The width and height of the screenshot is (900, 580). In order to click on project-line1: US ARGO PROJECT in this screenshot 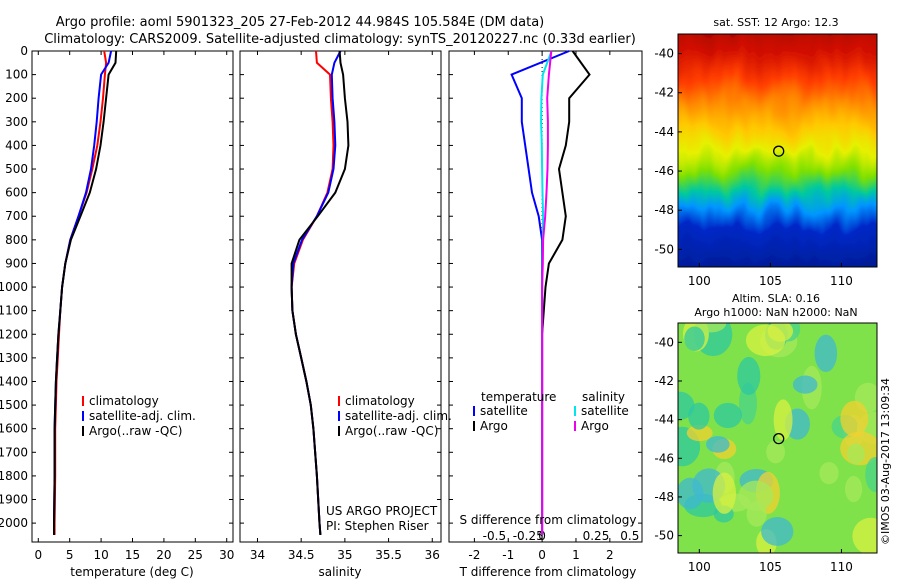, I will do `click(382, 511)`.